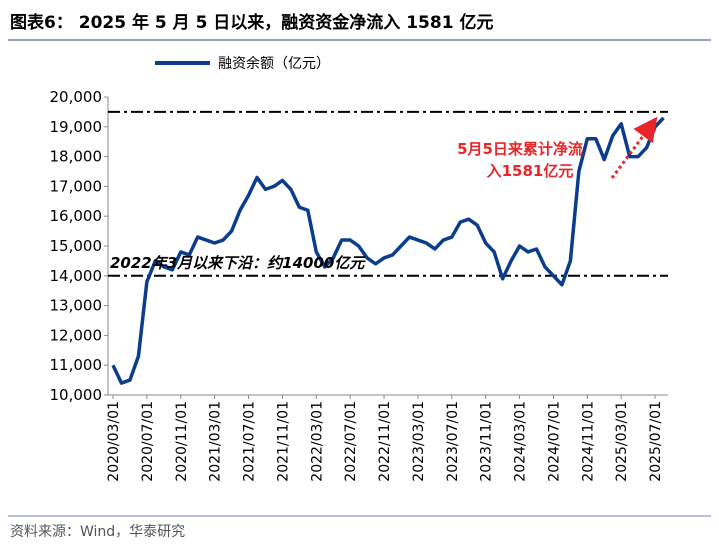 This screenshot has height=552, width=719. Describe the element at coordinates (76, 216) in the screenshot. I see `y-tick-label: 16,000` at that location.